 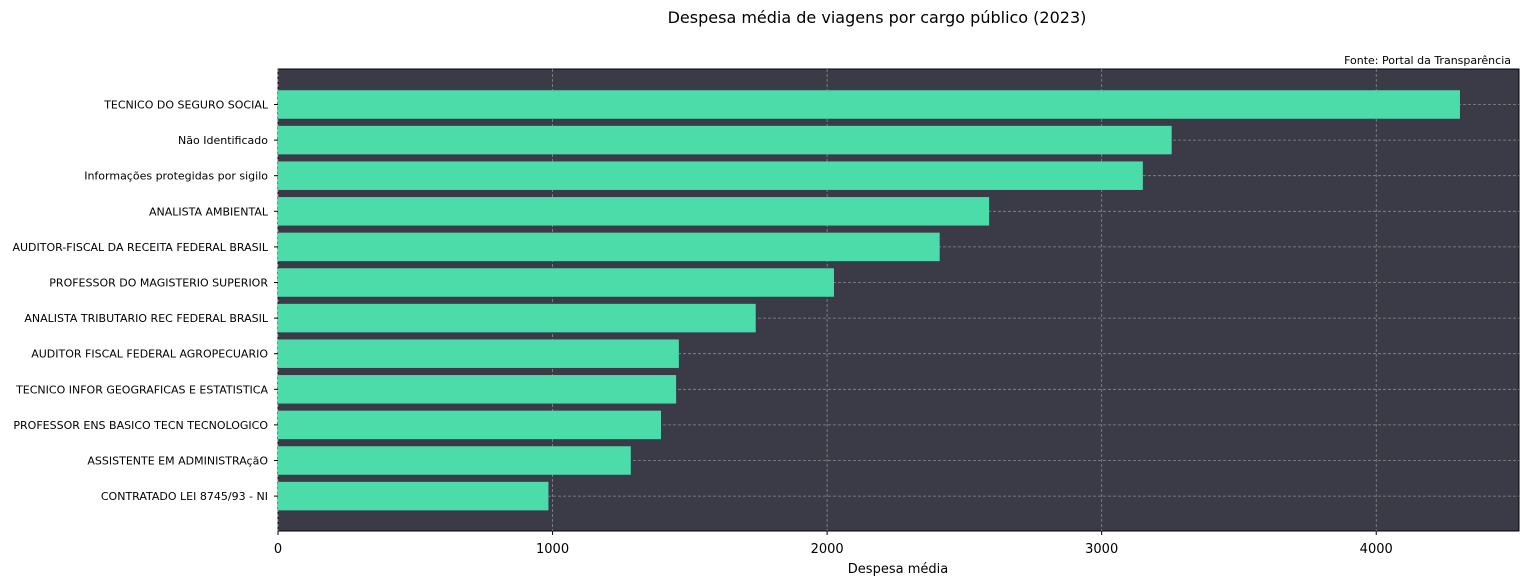 I want to click on category-label: ANALISTA AMBIENTAL, so click(x=209, y=211).